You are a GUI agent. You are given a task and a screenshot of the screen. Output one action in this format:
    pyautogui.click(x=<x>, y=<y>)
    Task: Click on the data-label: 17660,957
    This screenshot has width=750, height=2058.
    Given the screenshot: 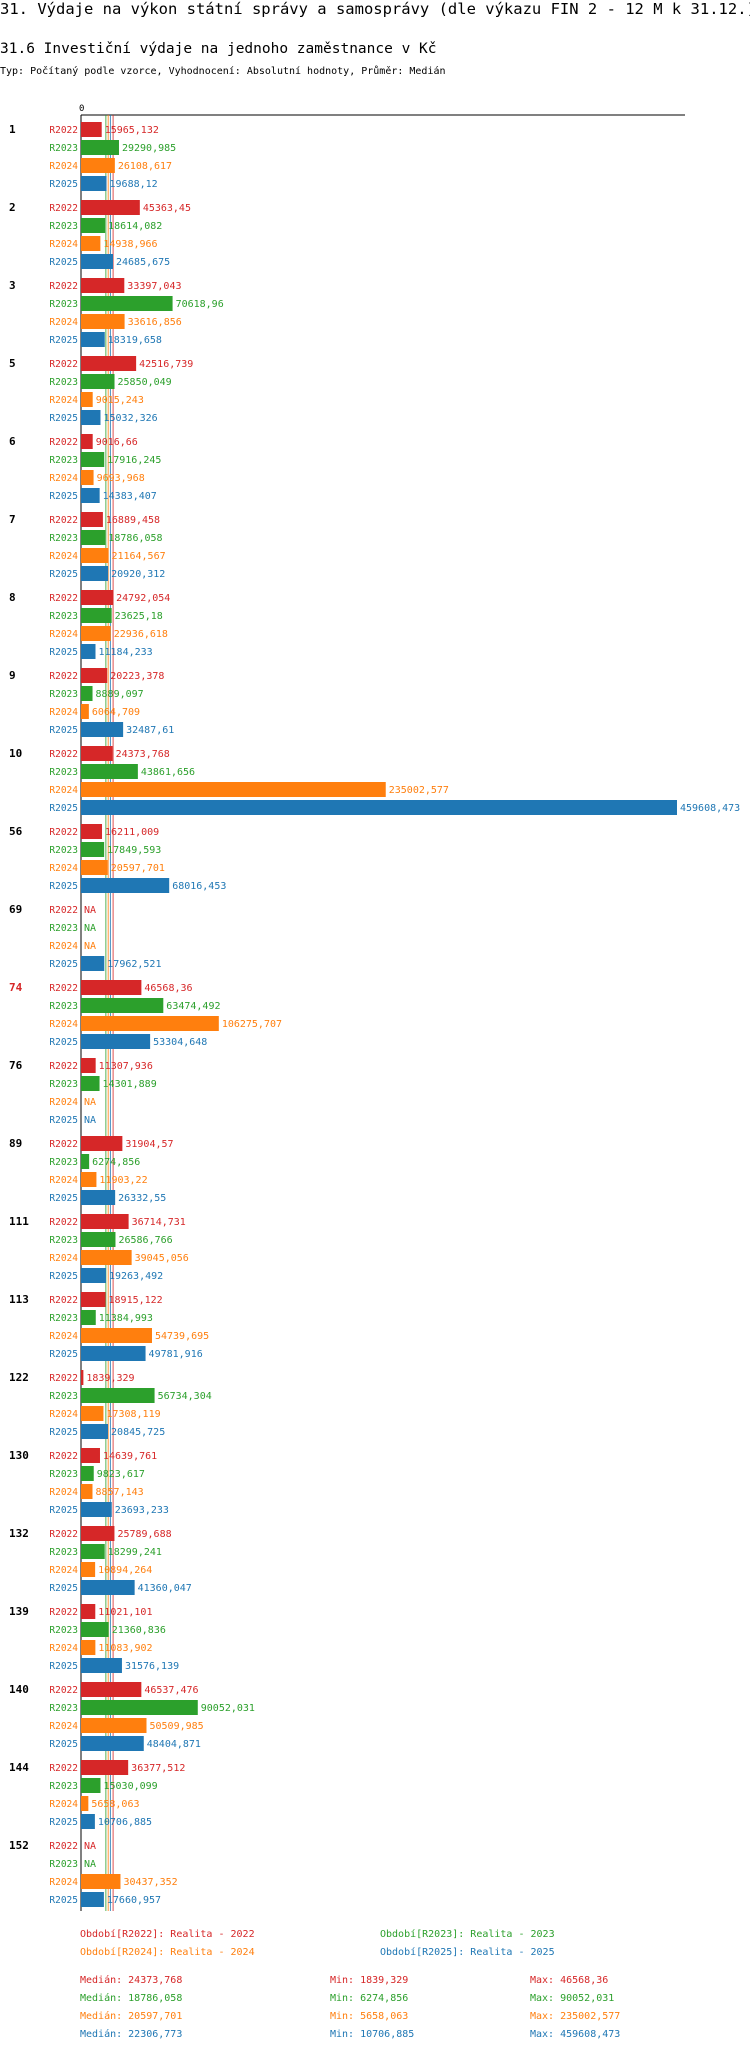 What is the action you would take?
    pyautogui.click(x=134, y=1900)
    